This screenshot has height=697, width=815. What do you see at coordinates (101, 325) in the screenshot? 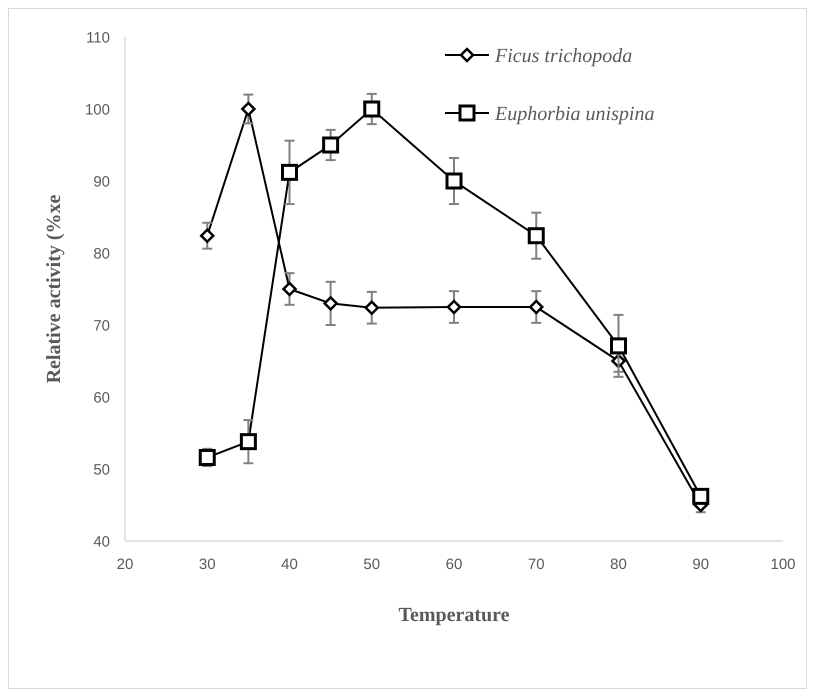
I see `y-tick-label: 70` at bounding box center [101, 325].